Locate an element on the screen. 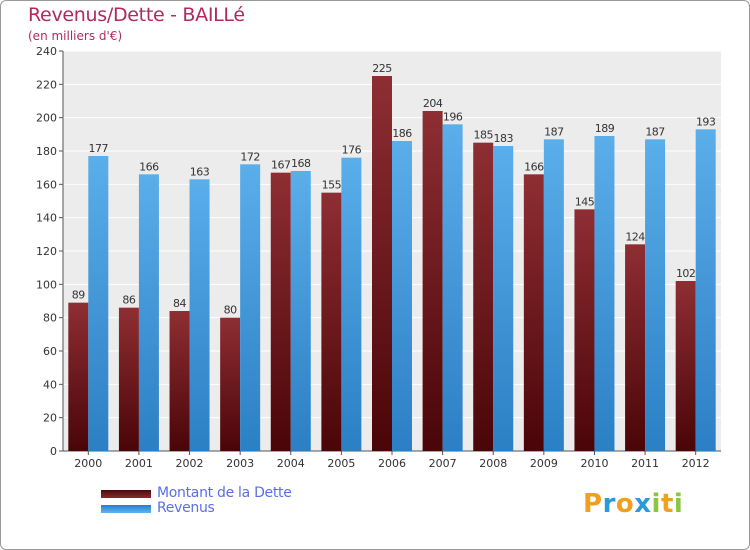  logo-letter: t is located at coordinates (667, 504).